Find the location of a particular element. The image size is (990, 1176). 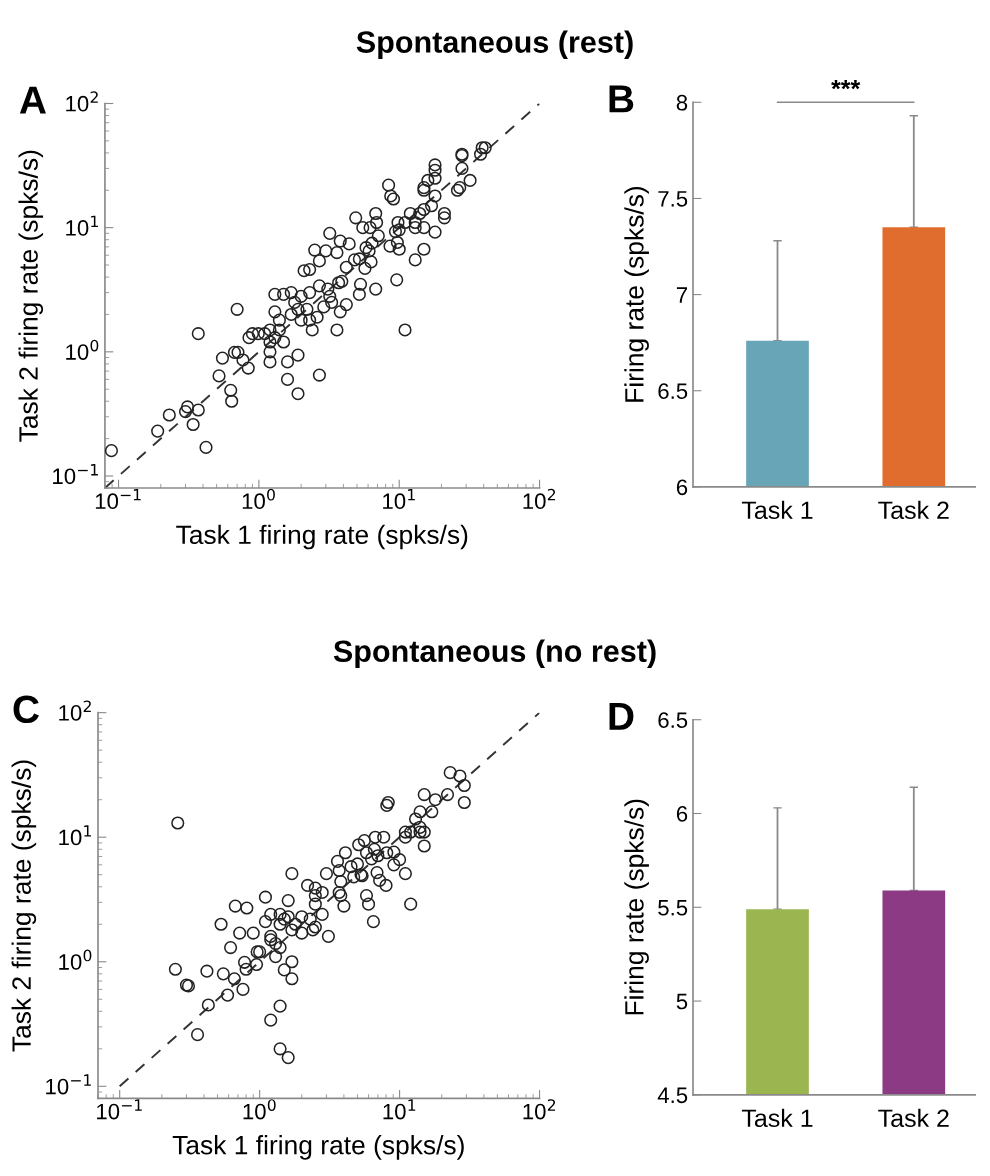

y-tick-label: 5.5 is located at coordinates (673, 908).